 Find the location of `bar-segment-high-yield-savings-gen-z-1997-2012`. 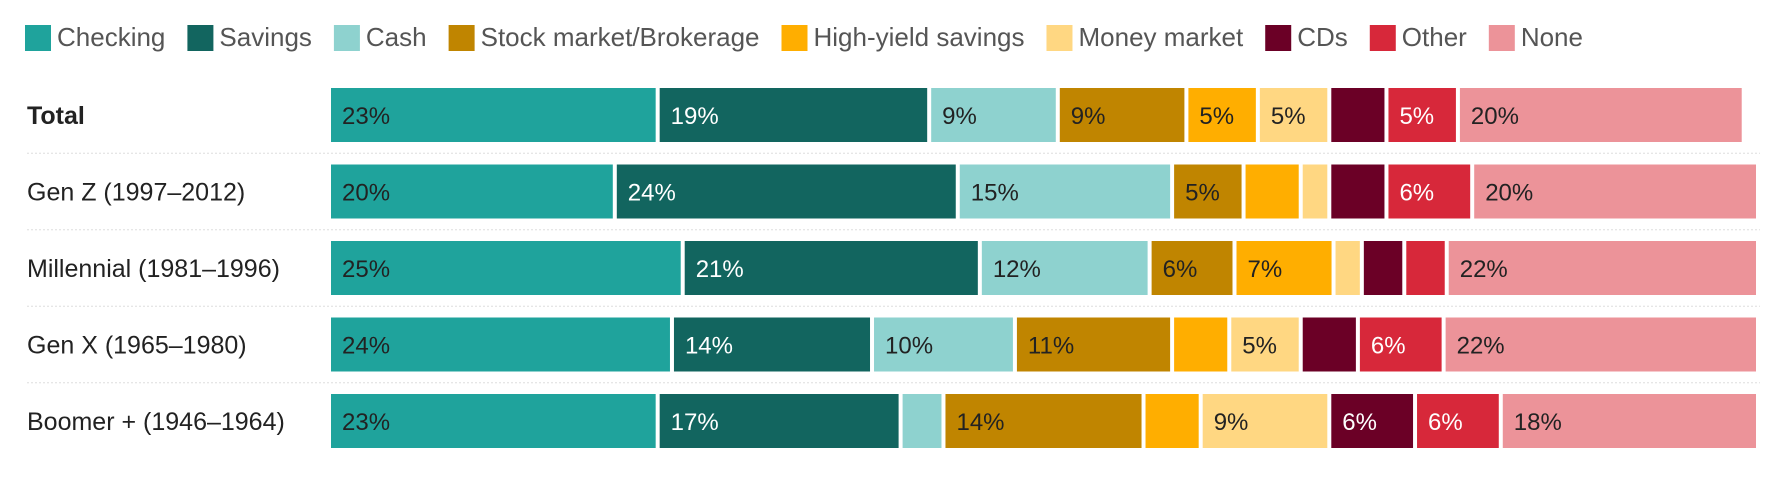

bar-segment-high-yield-savings-gen-z-1997-2012 is located at coordinates (1272, 191).